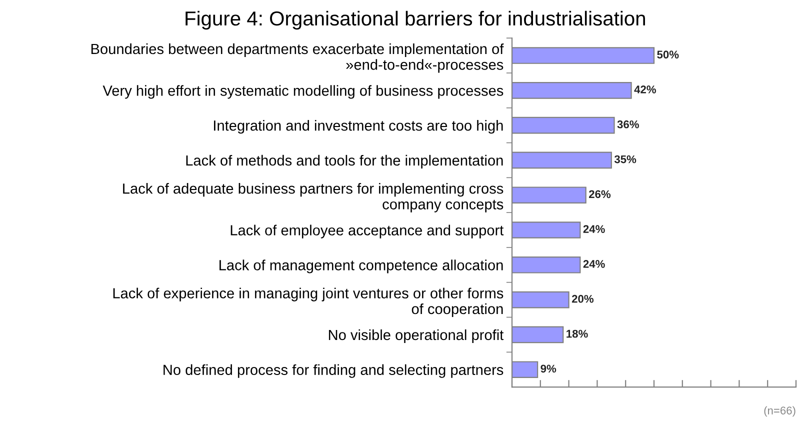 The image size is (800, 423). What do you see at coordinates (313, 197) in the screenshot?
I see `y-tick-label: Lack of adequate business partners for implementing cross company concepts` at bounding box center [313, 197].